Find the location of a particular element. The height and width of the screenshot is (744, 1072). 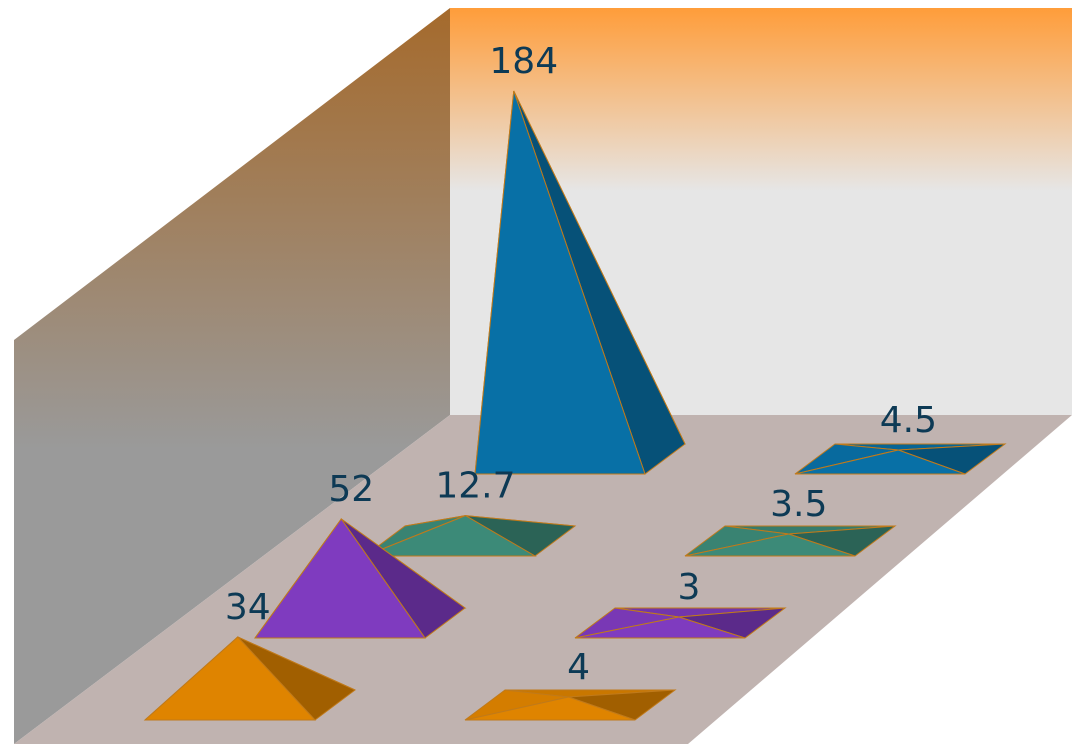

data-label: 34 is located at coordinates (248, 607).